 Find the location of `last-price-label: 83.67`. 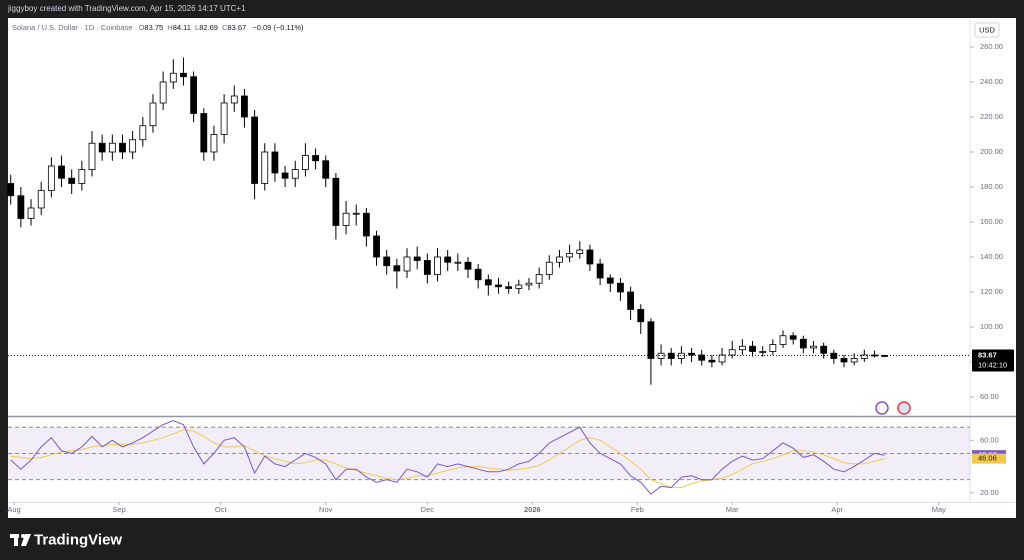

last-price-label: 83.67 is located at coordinates (987, 355).